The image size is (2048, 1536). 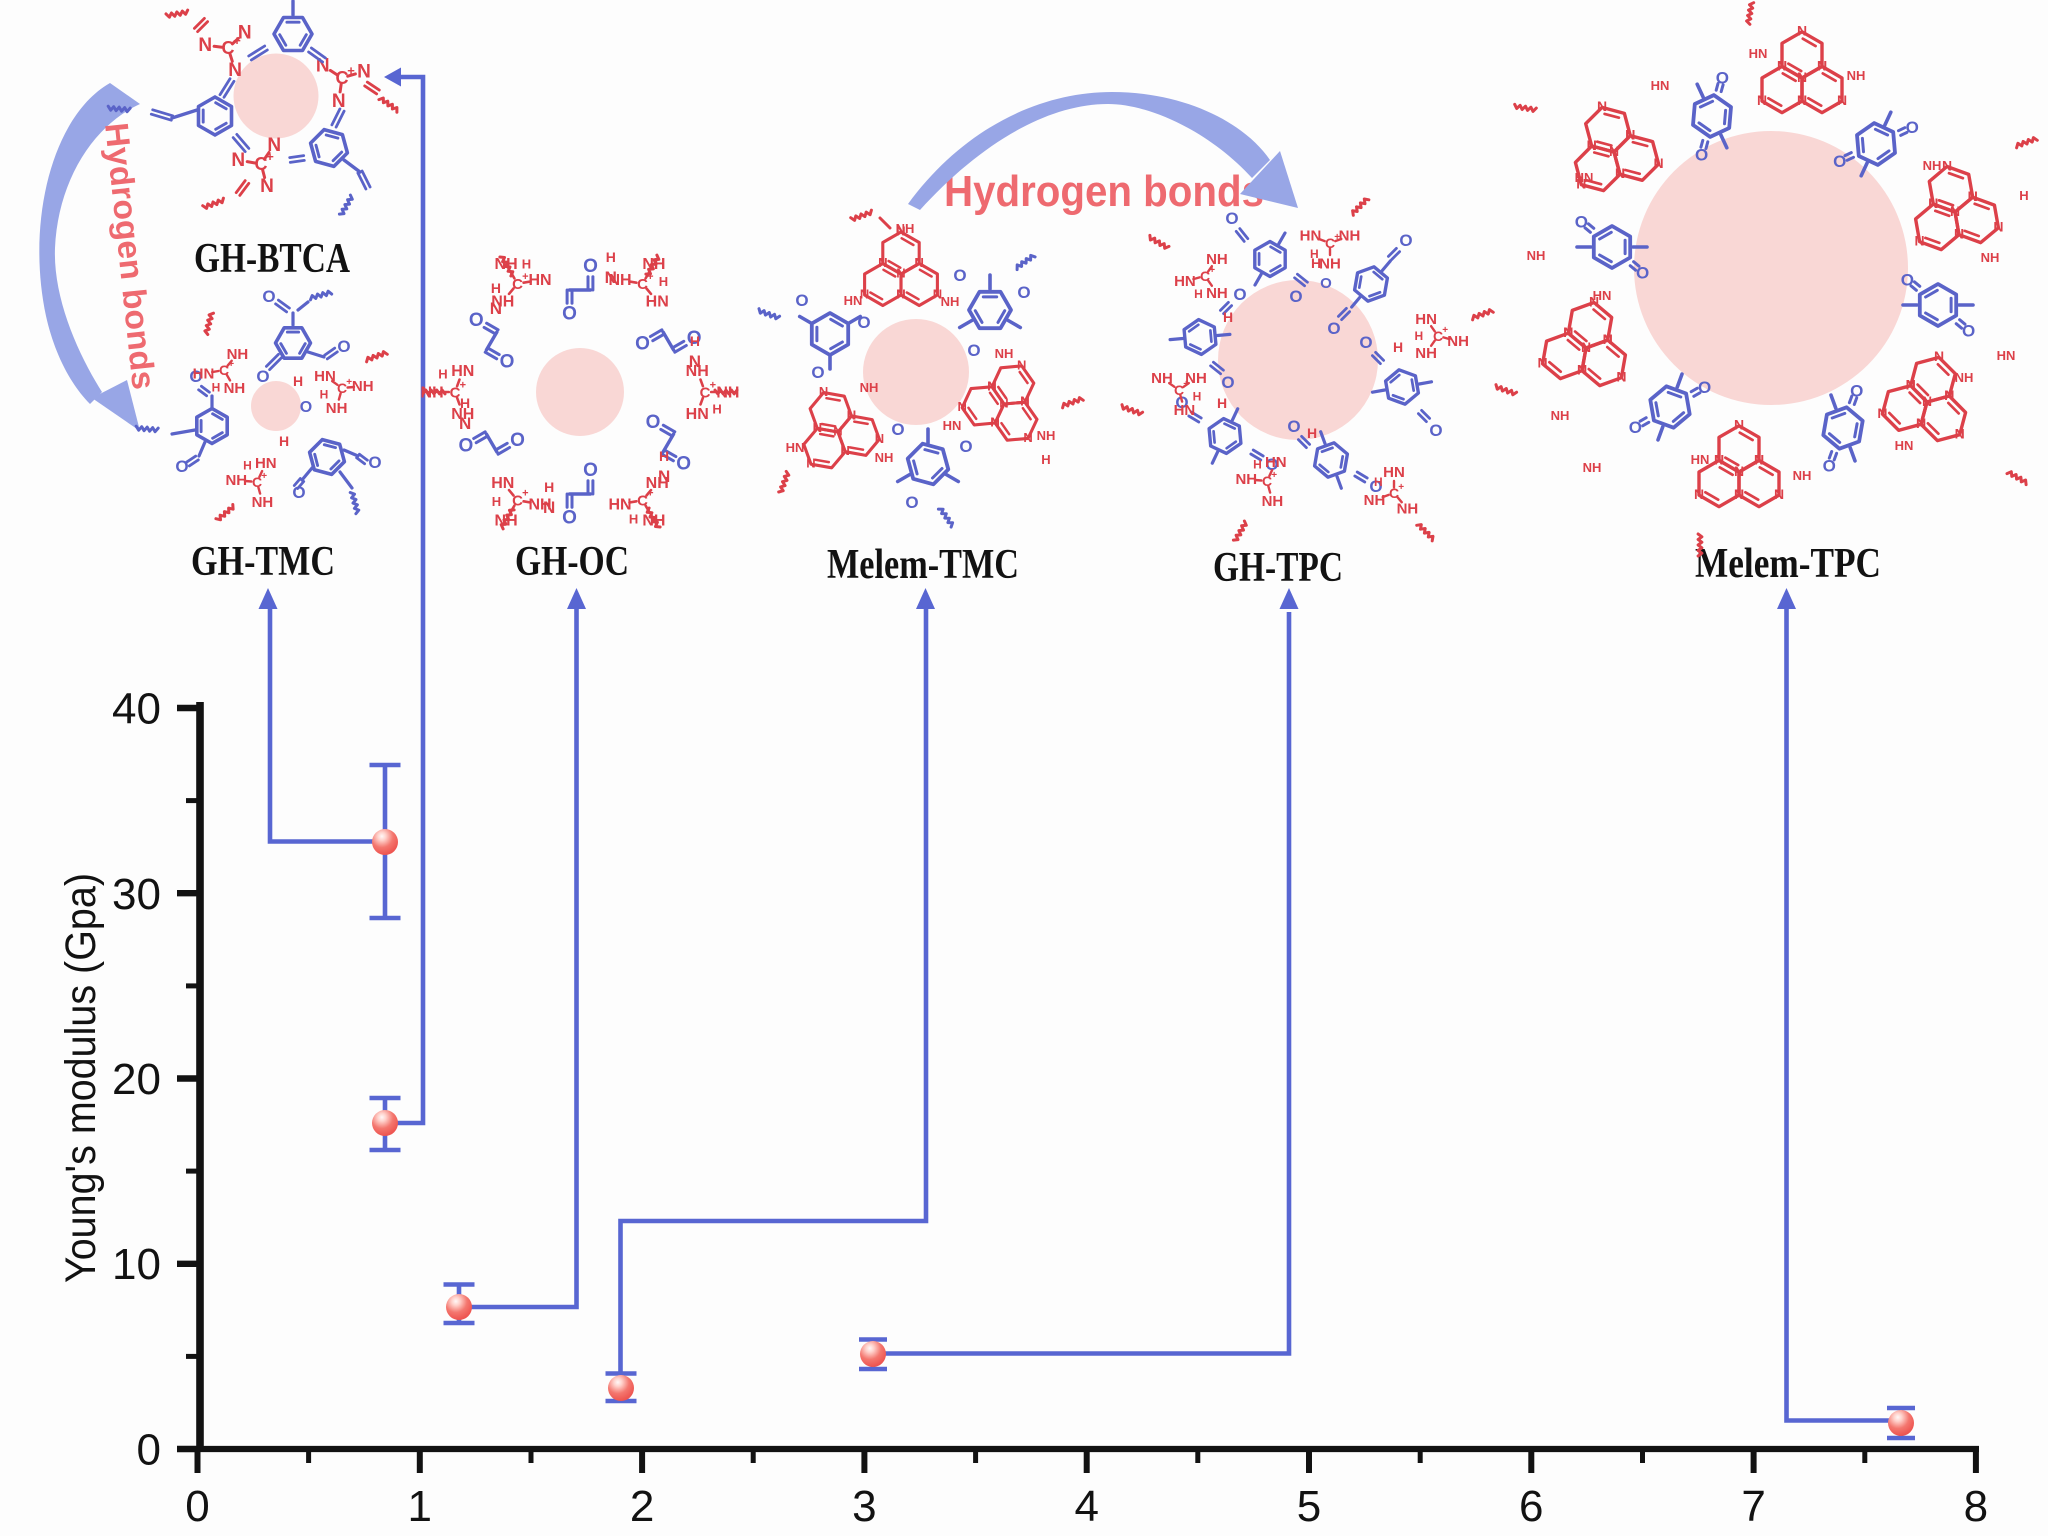 I want to click on svg-text: 10, so click(x=136, y=1264).